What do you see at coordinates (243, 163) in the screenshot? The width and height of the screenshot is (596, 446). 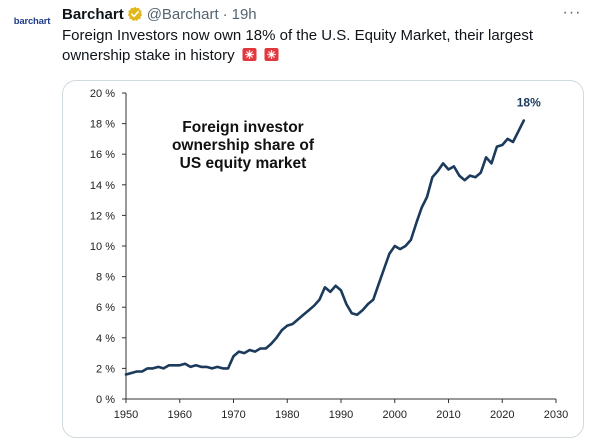 I see `chart-title-line: US equity market` at bounding box center [243, 163].